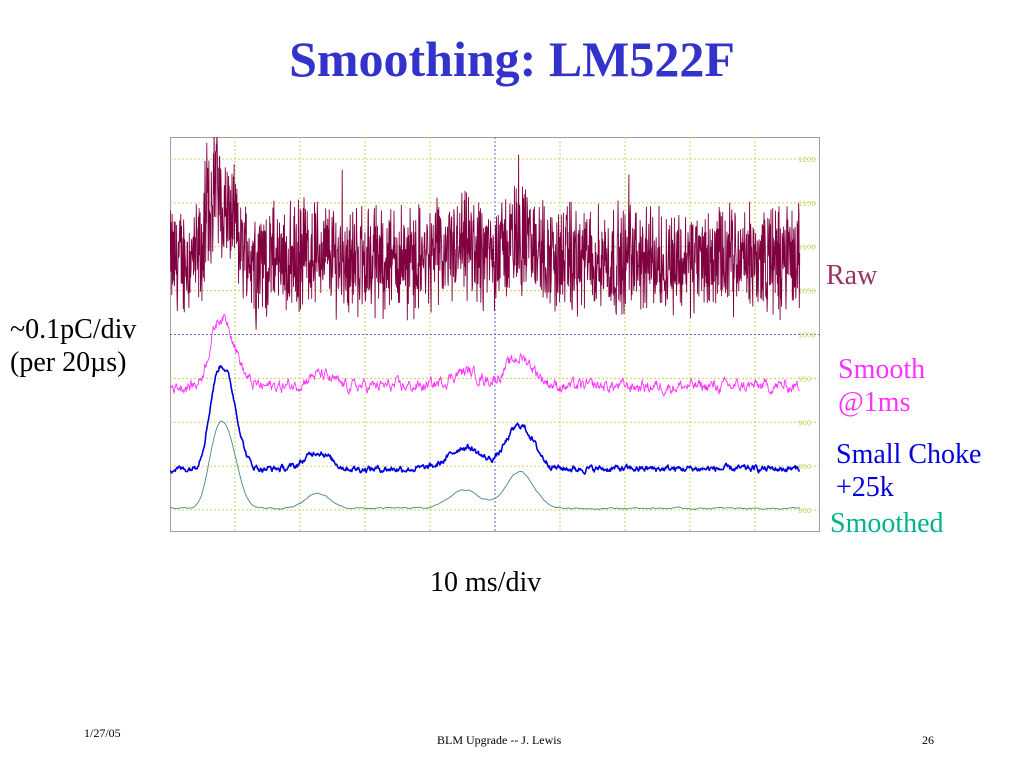  Describe the element at coordinates (804, 511) in the screenshot. I see `y-tick-label: 800` at that location.